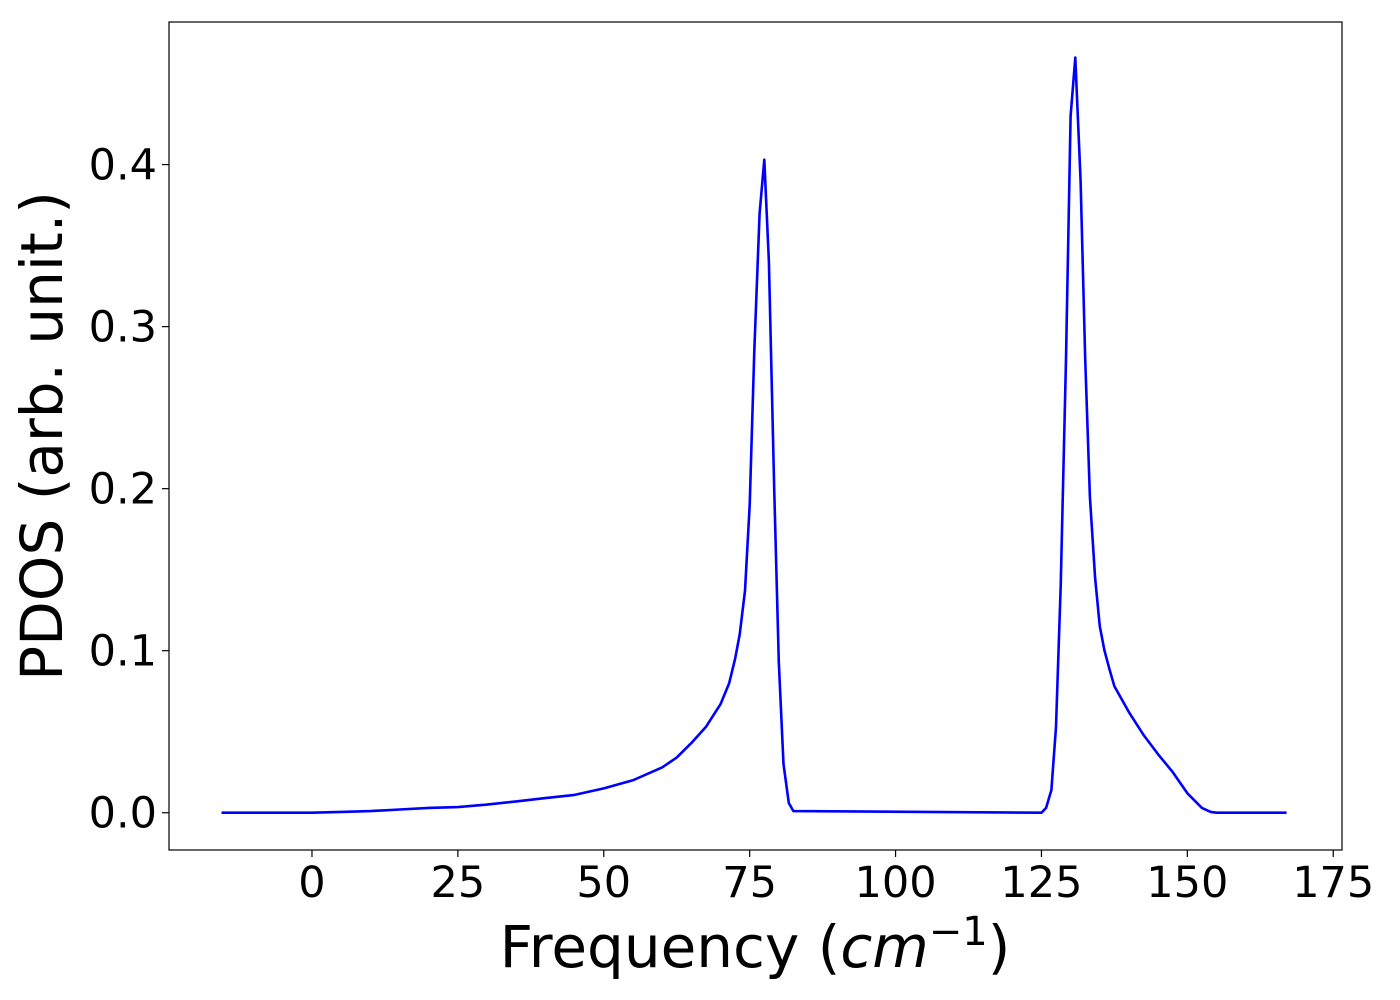 The image size is (1400, 1000). Describe the element at coordinates (603, 883) in the screenshot. I see `x-tick-label: 50` at that location.